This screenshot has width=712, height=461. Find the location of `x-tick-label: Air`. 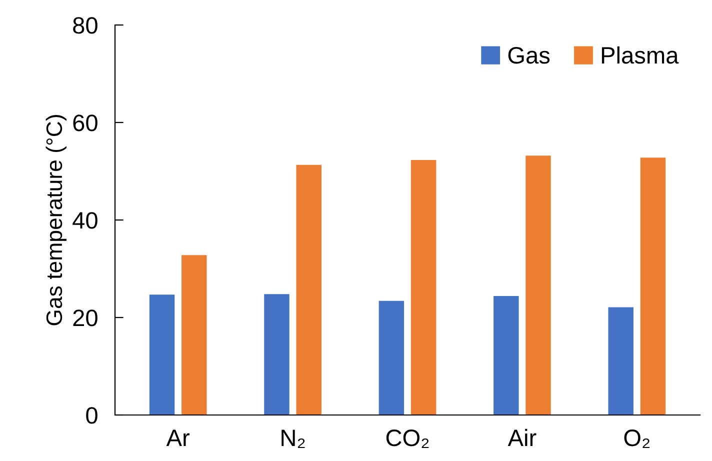

x-tick-label: Air is located at coordinates (522, 437).